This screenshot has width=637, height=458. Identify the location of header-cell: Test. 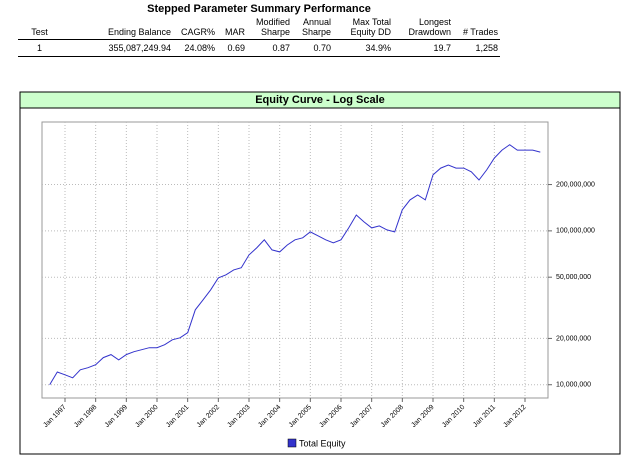
(40, 28).